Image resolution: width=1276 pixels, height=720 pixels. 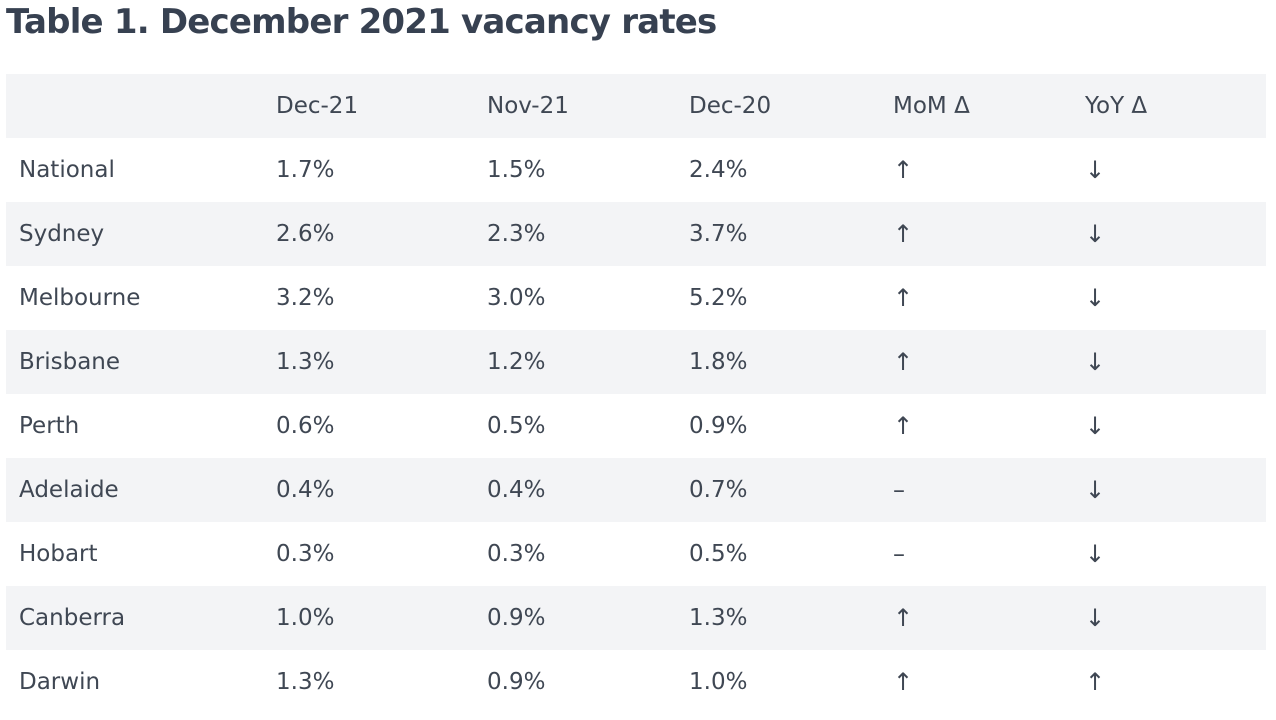 What do you see at coordinates (718, 362) in the screenshot?
I see `dec-20-cell: 1.8%` at bounding box center [718, 362].